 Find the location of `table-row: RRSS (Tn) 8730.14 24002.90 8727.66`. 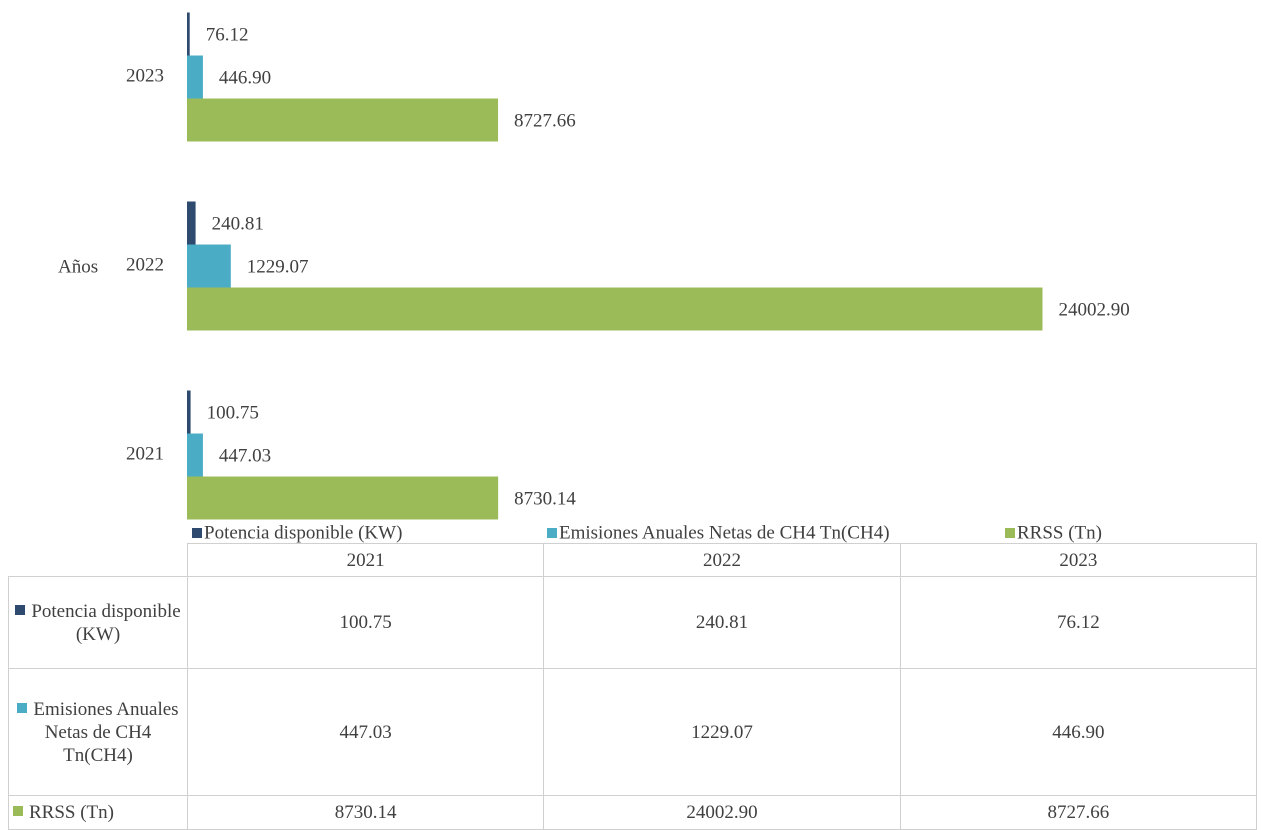

table-row: RRSS (Tn) 8730.14 24002.90 8727.66 is located at coordinates (633, 812).